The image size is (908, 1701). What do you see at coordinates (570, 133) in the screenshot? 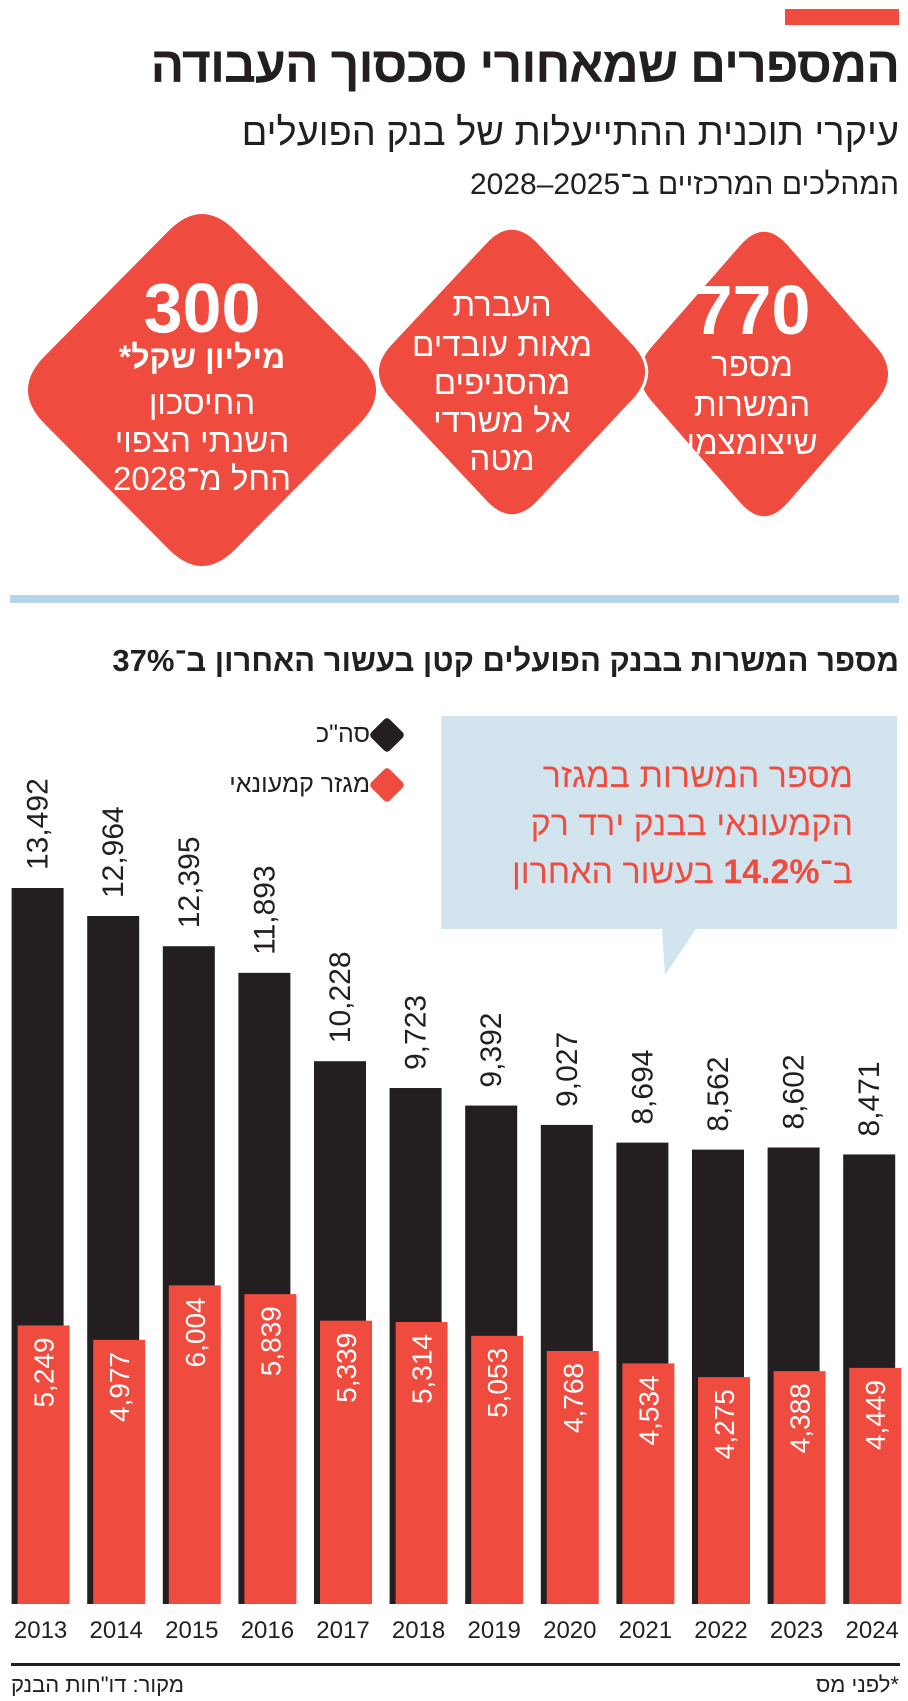
I see `page-subtitle: עיקרי תוכנית ההתייעלות של בנק הפועלים` at bounding box center [570, 133].